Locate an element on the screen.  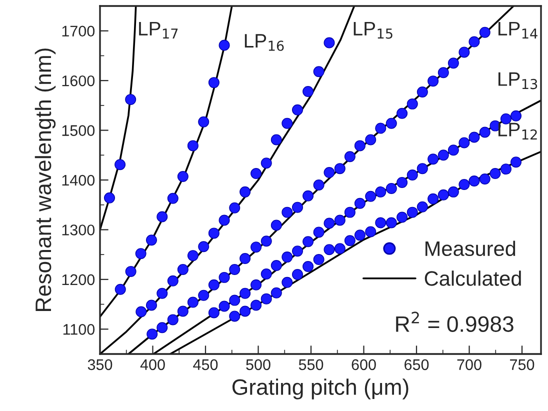
y-tick-label: 1500 is located at coordinates (78, 130).